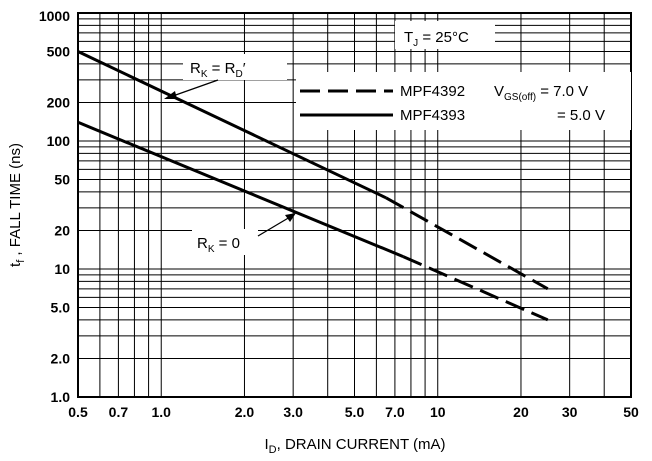  What do you see at coordinates (436, 39) in the screenshot?
I see `tj-annotation: TJ = 25°C` at bounding box center [436, 39].